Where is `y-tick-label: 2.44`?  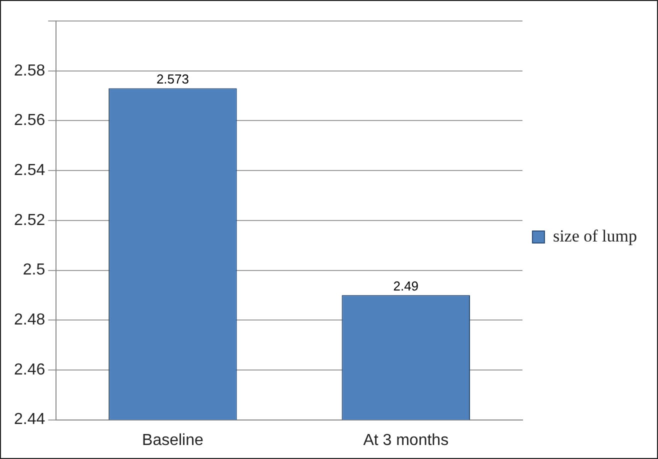 y-tick-label: 2.44 is located at coordinates (30, 419).